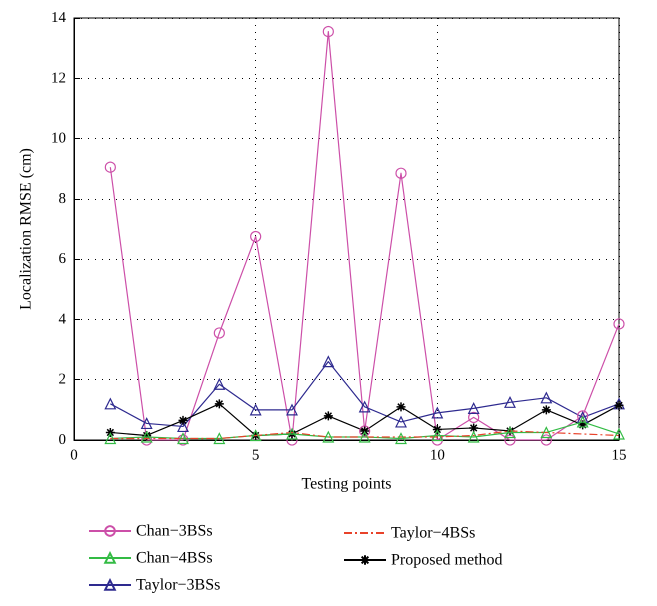 This screenshot has height=606, width=657. Describe the element at coordinates (437, 456) in the screenshot. I see `x-tick-label: 10` at that location.